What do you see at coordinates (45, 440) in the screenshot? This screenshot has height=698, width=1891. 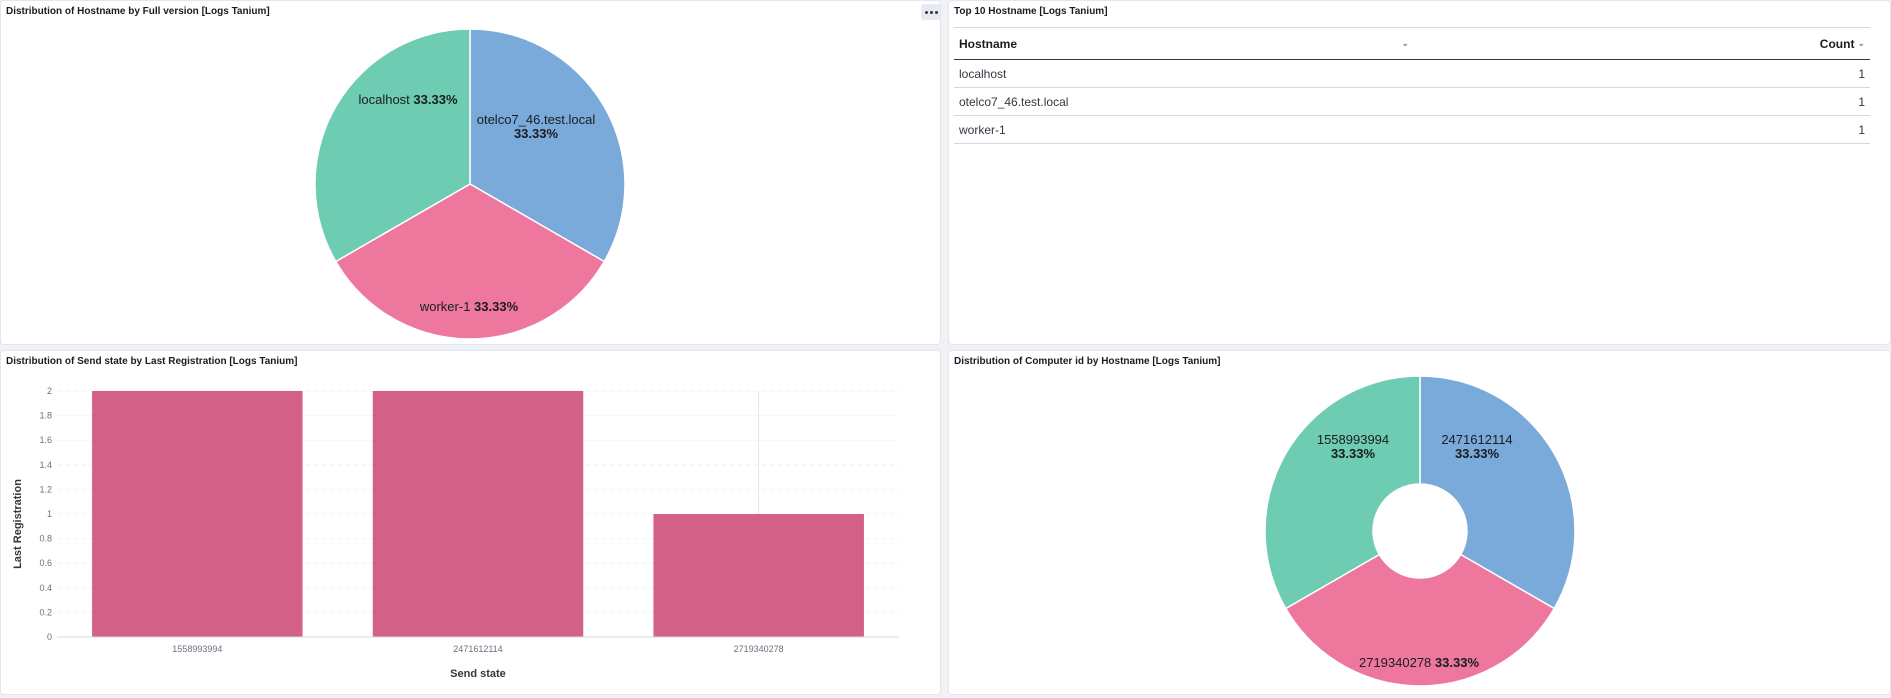 I see `y-tick-label: 1.6` at bounding box center [45, 440].